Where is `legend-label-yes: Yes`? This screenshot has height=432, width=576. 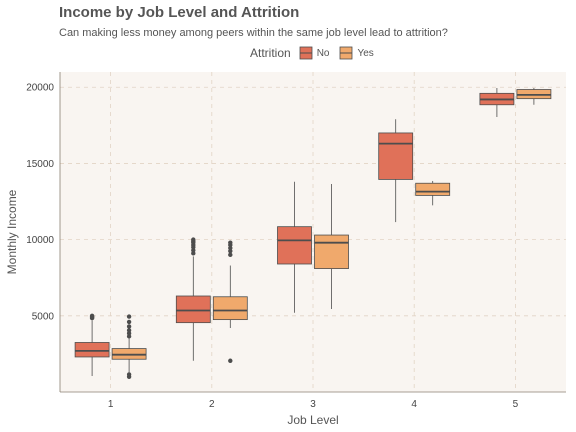
legend-label-yes: Yes is located at coordinates (365, 53).